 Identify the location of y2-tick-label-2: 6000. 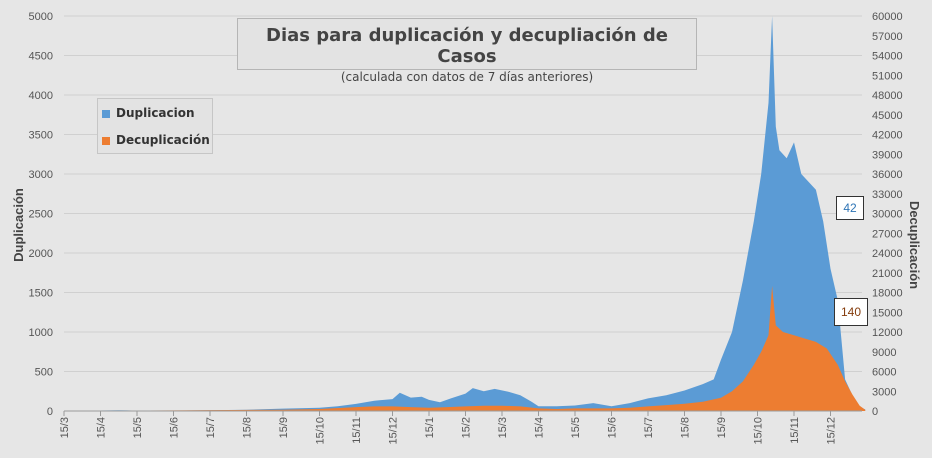
(884, 373).